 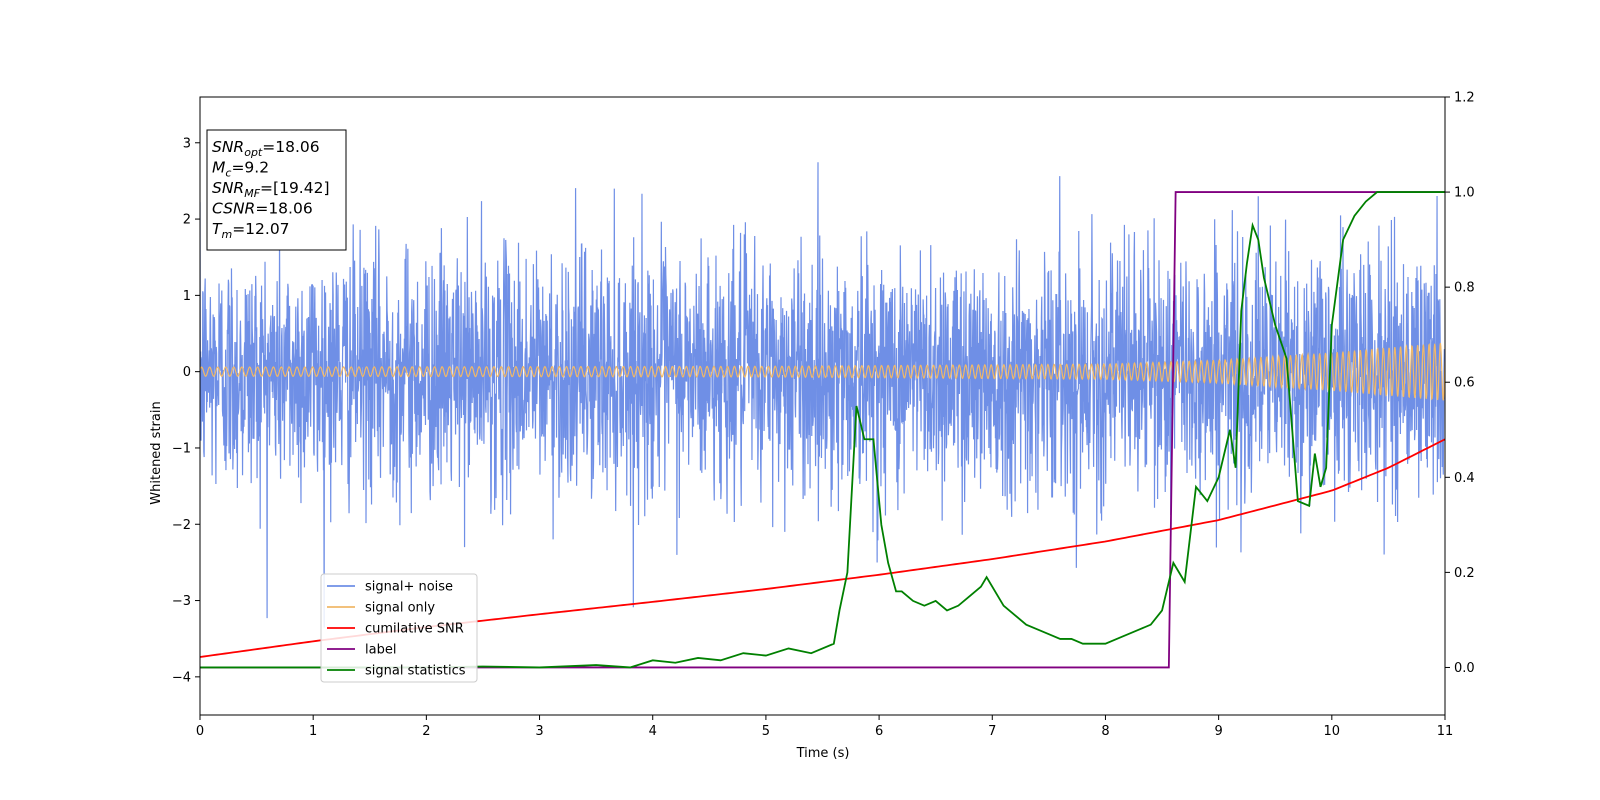 What do you see at coordinates (822, 371) in the screenshot?
I see `series-signal-only` at bounding box center [822, 371].